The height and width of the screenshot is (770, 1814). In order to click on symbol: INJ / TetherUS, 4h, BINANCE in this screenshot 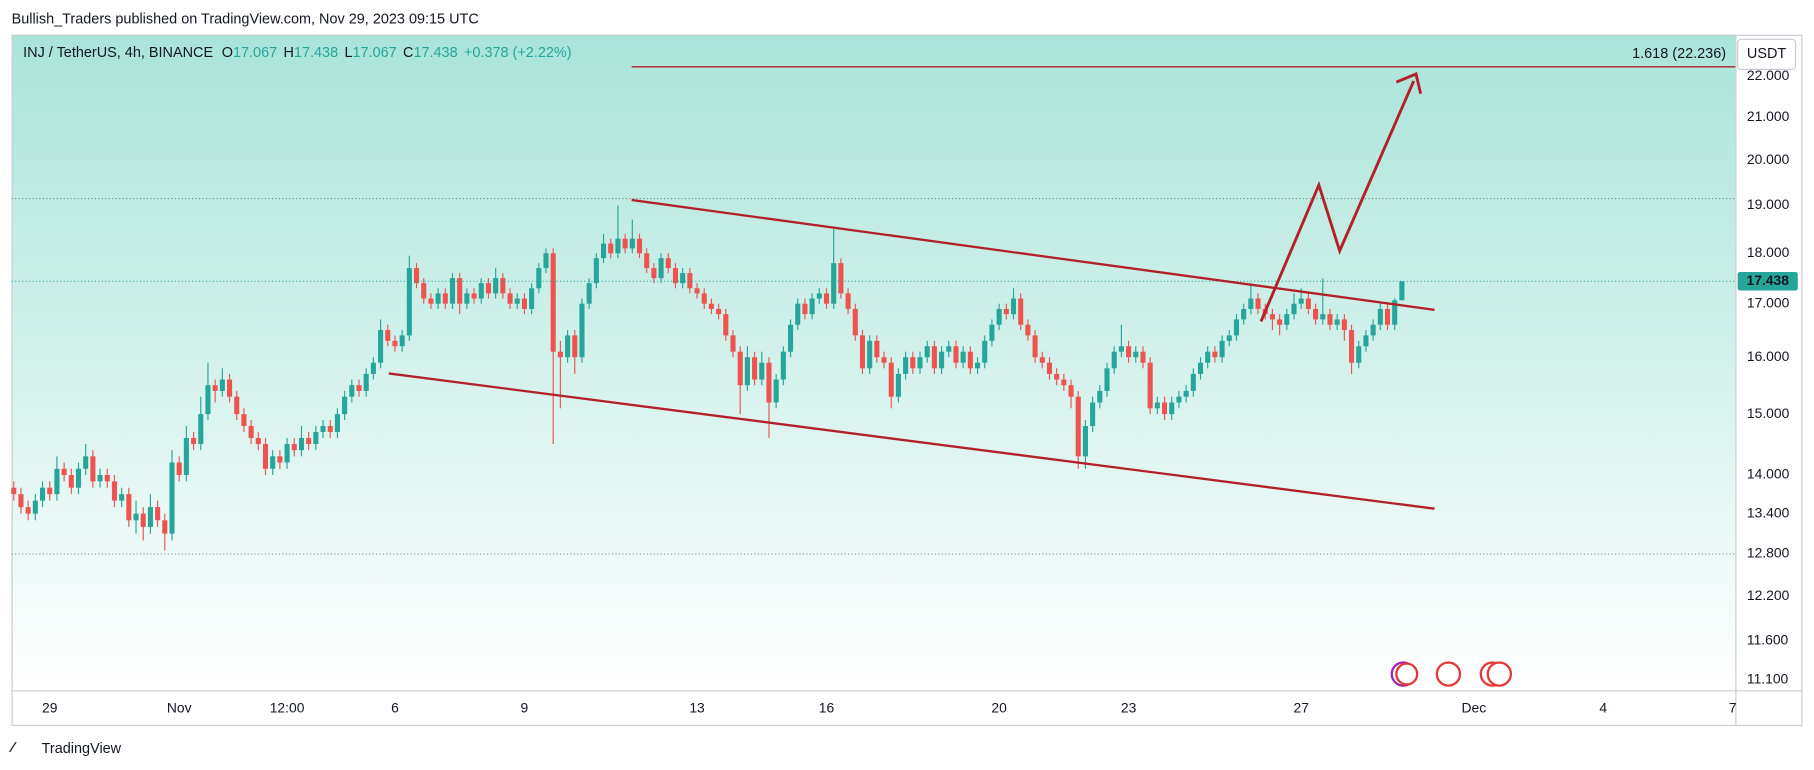, I will do `click(118, 53)`.